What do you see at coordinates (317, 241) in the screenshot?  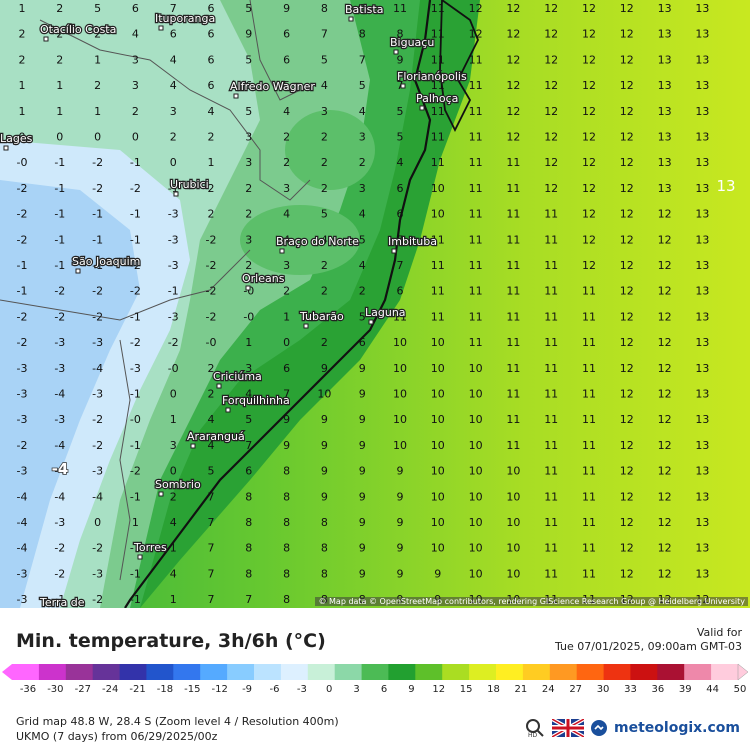 I see `city-label: Braço do Norte` at bounding box center [317, 241].